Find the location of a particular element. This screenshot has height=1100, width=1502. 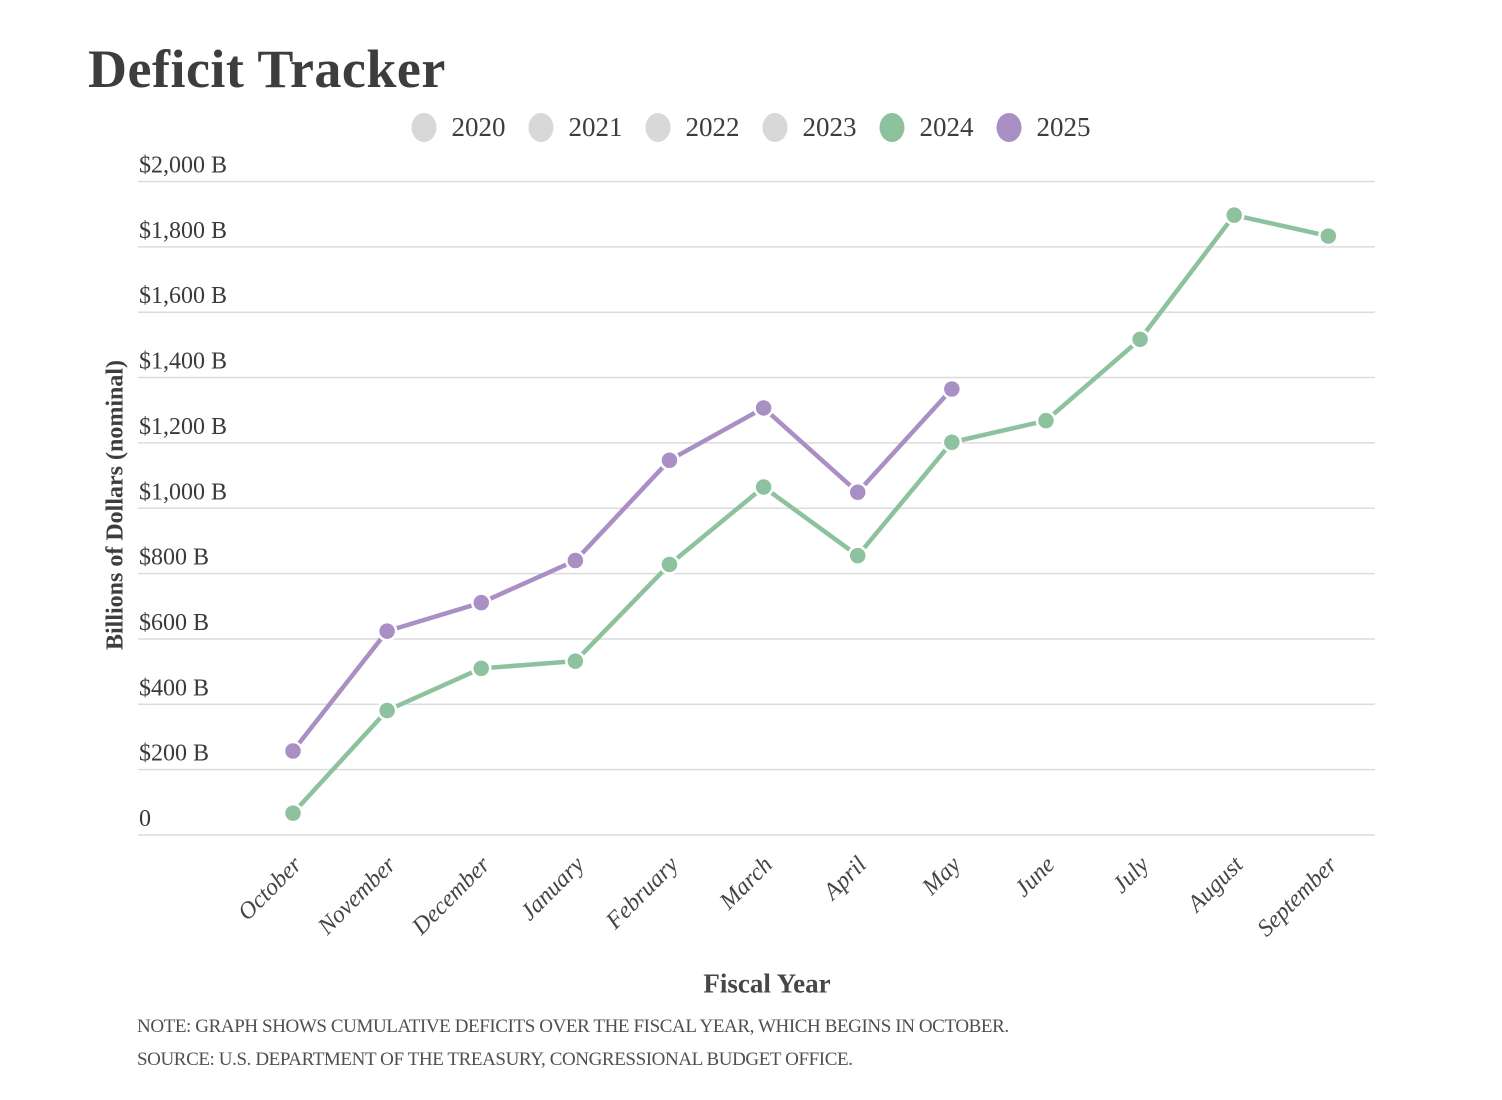

data-point-2024-December is located at coordinates (481, 668).